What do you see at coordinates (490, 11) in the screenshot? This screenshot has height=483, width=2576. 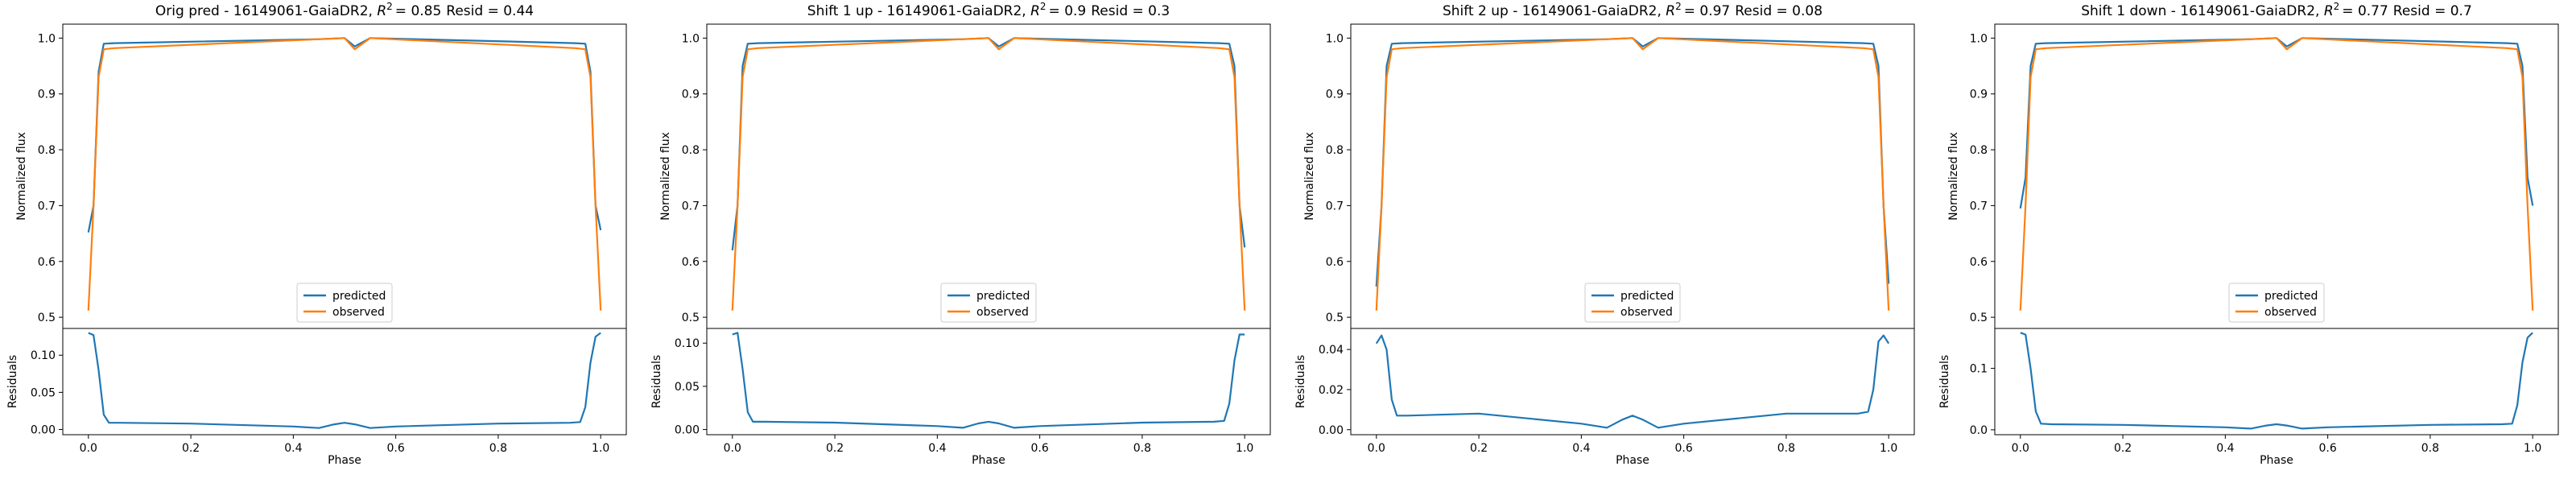 I see `title-resid: Resid = 0.44` at bounding box center [490, 11].